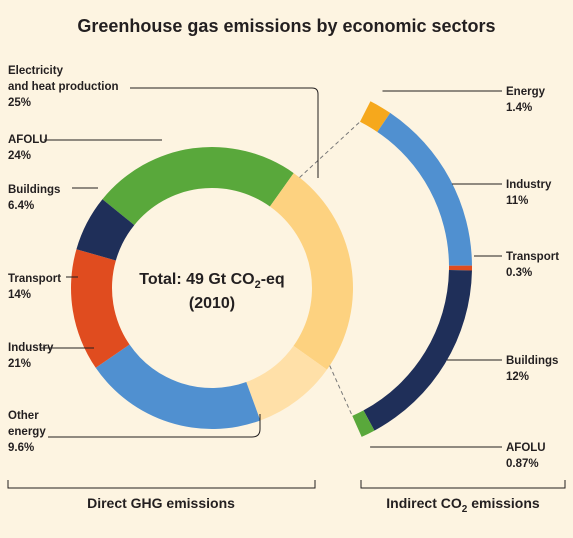 The image size is (573, 538). I want to click on indirect-transport-value-label: 0.3%, so click(519, 273).